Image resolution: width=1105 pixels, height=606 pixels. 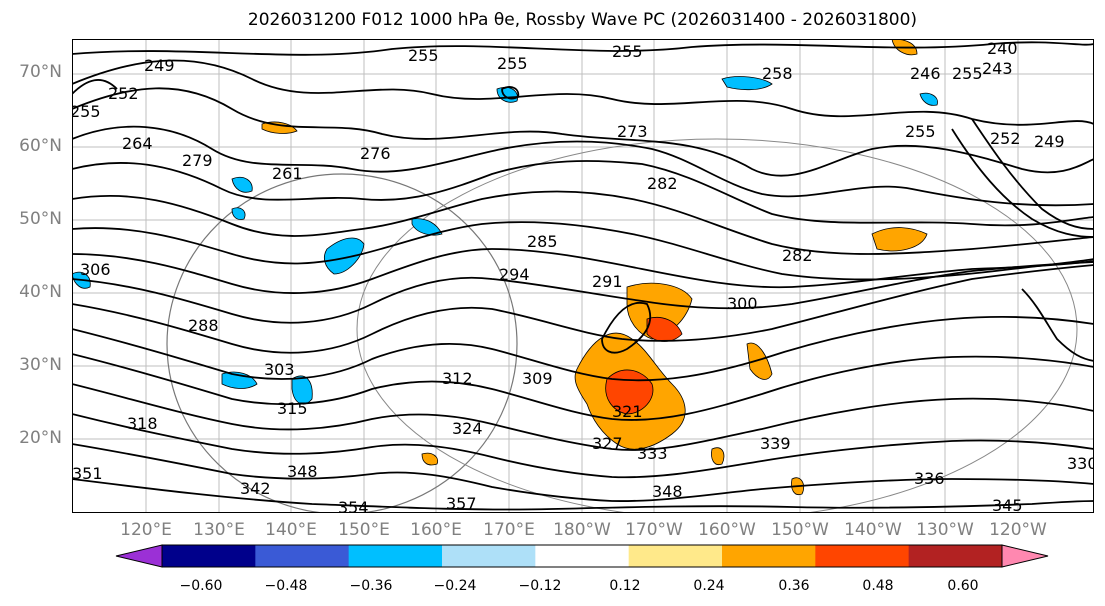 I want to click on contour-label: 258, so click(x=777, y=73).